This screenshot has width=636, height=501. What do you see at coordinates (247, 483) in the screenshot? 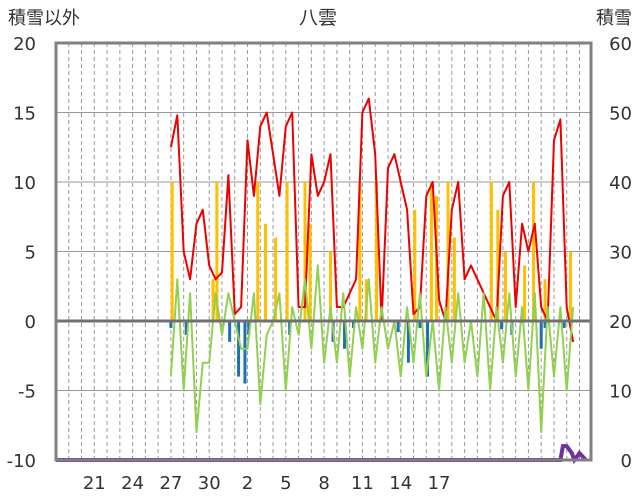
I see `x-tick-label: 2` at bounding box center [247, 483].